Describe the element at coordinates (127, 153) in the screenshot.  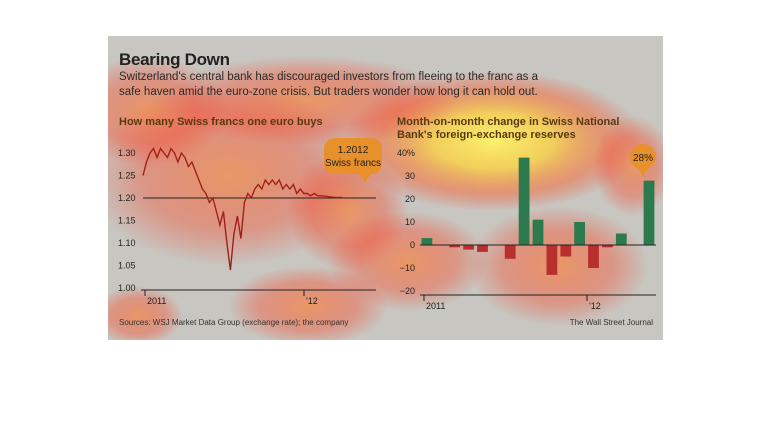
I see `y-tick-label: 1.30` at that location.